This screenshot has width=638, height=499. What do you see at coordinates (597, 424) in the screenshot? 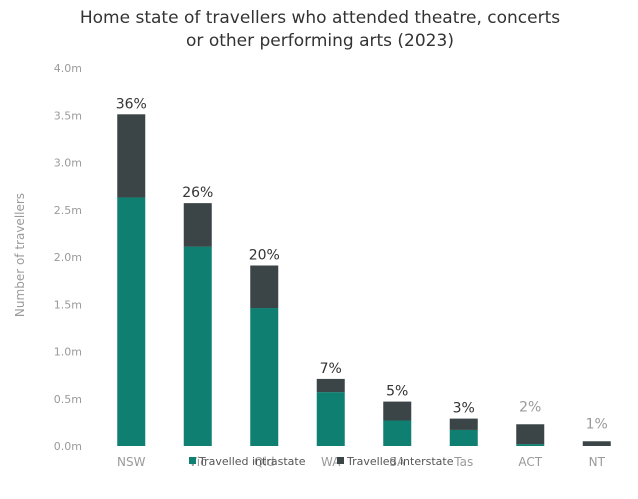
I see `data-label: 1%` at bounding box center [597, 424].